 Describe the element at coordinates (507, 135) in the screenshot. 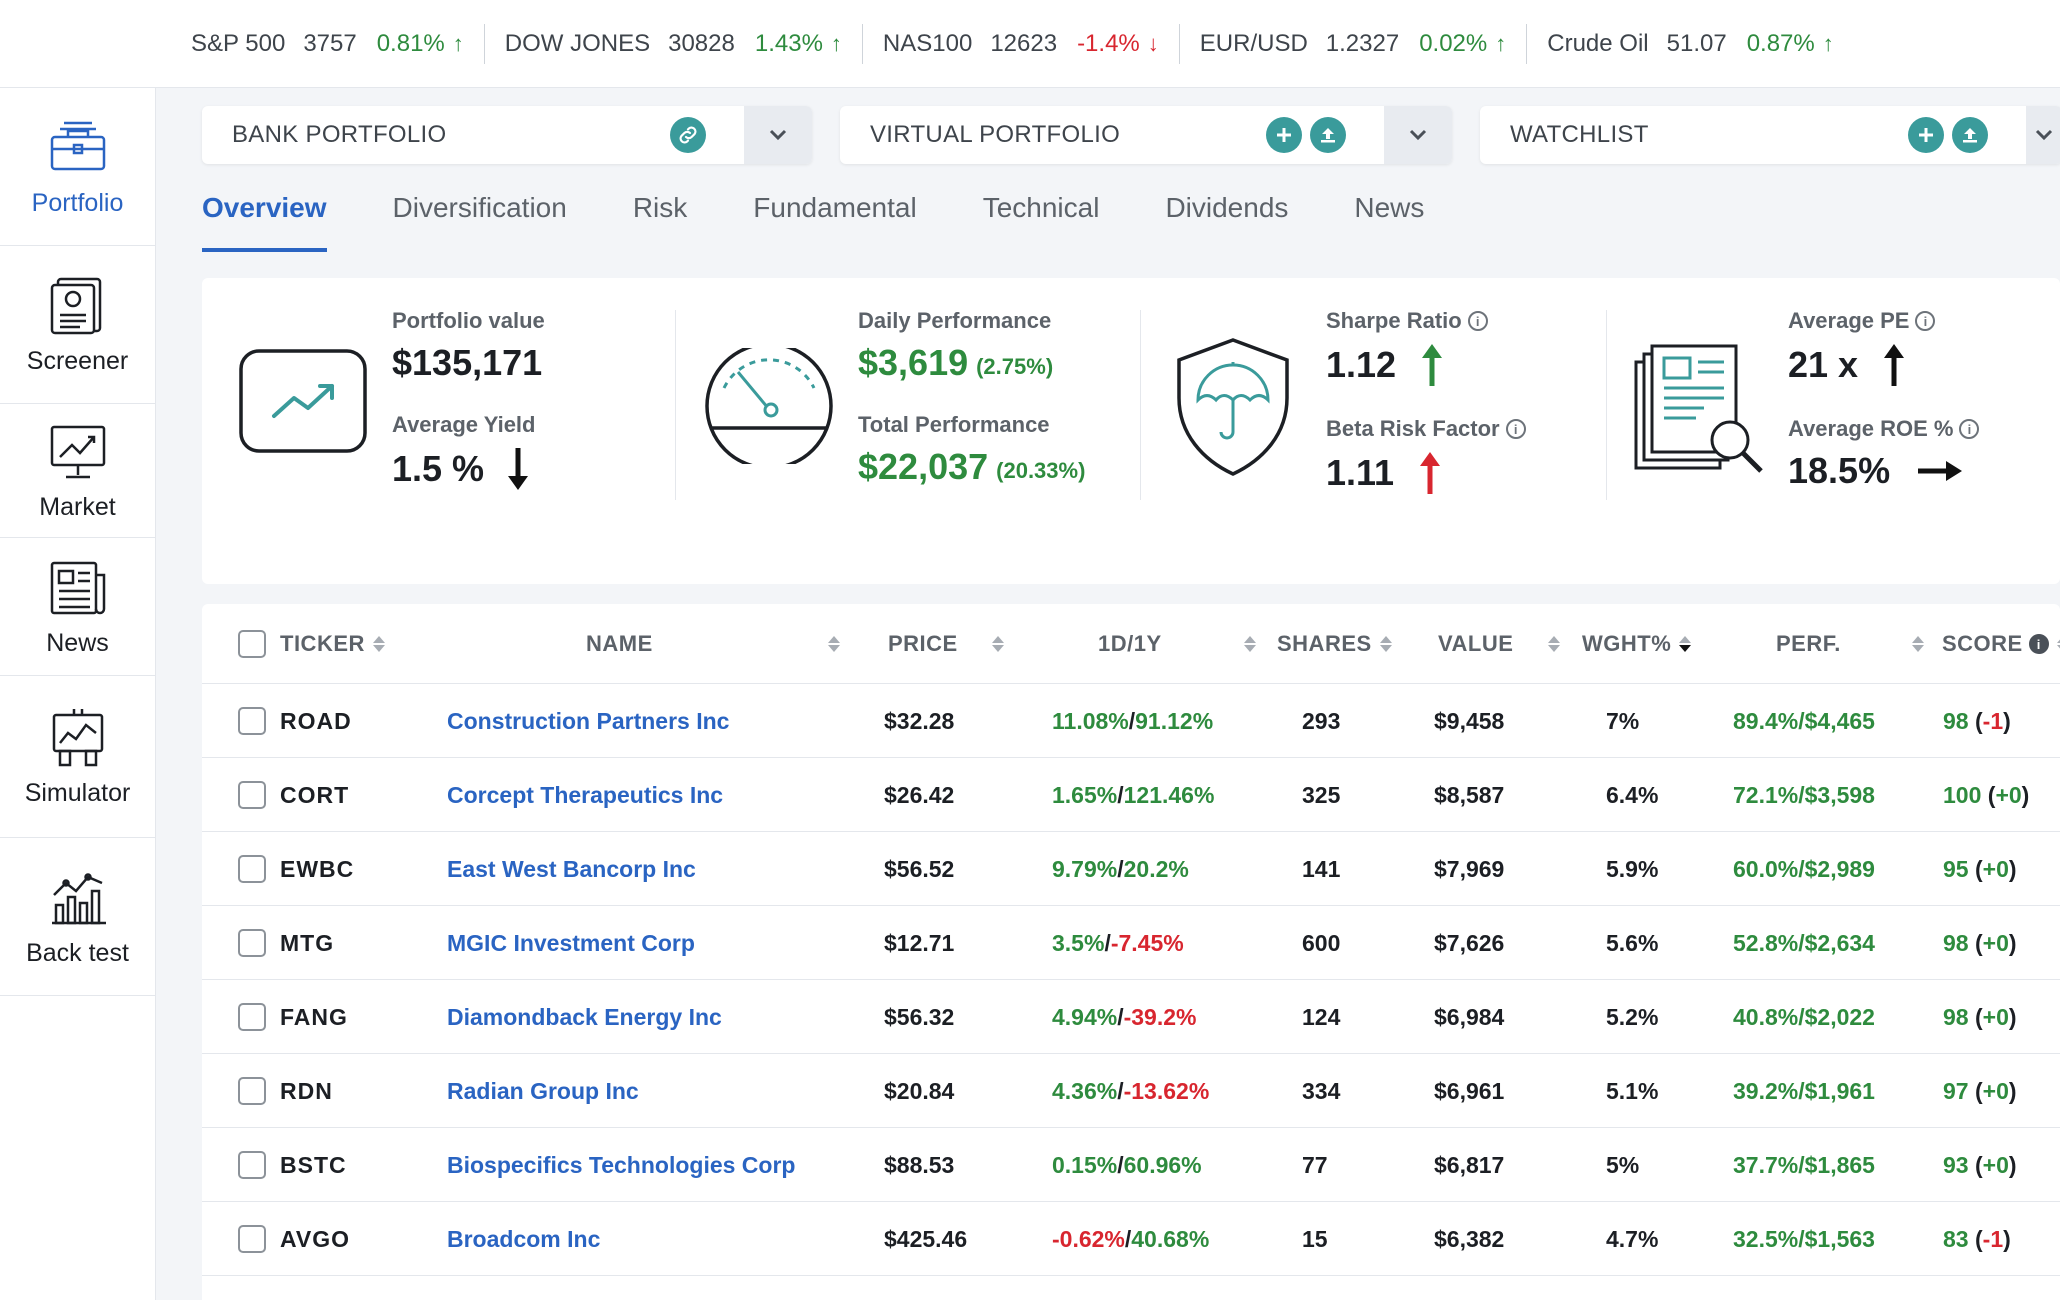

I see `bank-portfolio-select: BANK PORTFOLIO` at that location.